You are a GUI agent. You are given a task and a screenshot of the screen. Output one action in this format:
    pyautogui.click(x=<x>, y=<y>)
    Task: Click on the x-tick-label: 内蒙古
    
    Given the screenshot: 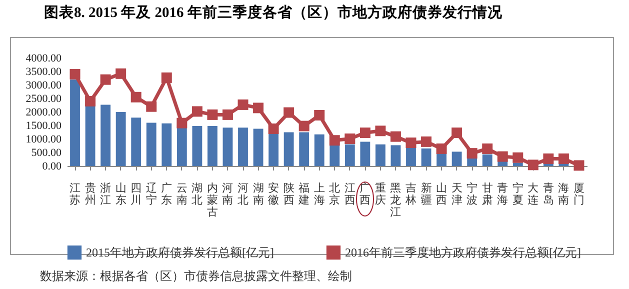 What is the action you would take?
    pyautogui.click(x=212, y=200)
    